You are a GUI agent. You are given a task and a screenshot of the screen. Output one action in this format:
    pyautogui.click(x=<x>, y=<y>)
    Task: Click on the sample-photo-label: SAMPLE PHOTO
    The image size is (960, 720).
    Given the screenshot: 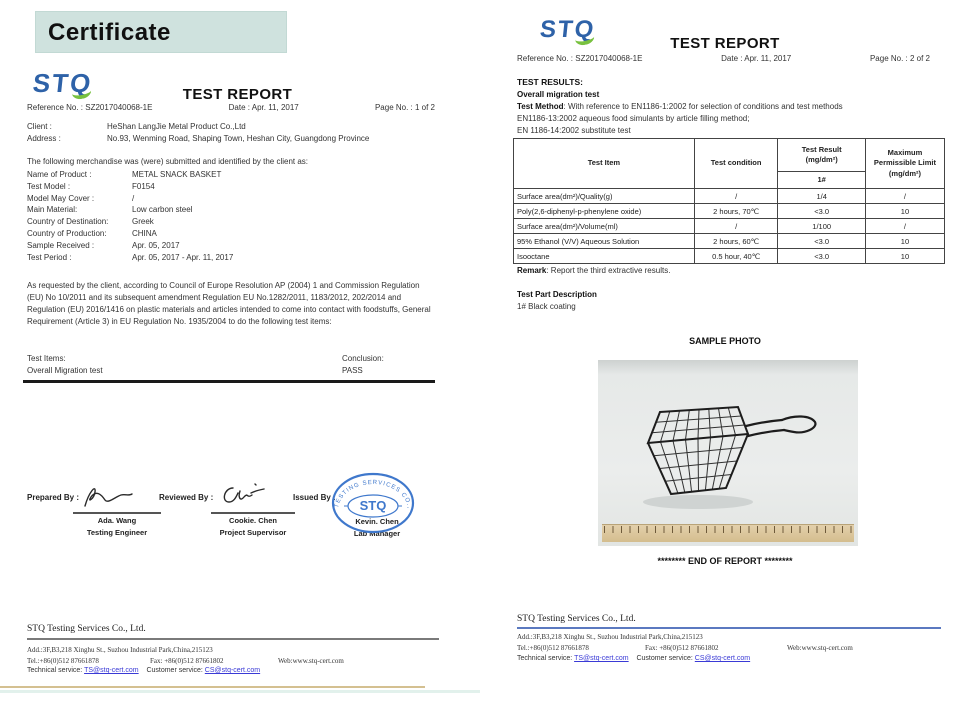 What is the action you would take?
    pyautogui.click(x=725, y=341)
    